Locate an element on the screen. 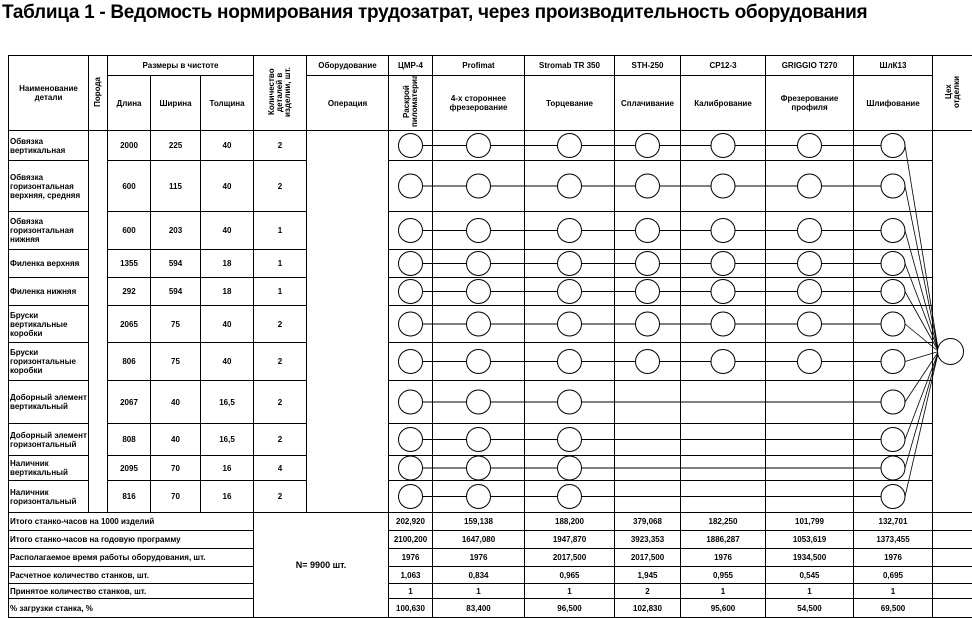  summary-value: 100,630 is located at coordinates (410, 608).